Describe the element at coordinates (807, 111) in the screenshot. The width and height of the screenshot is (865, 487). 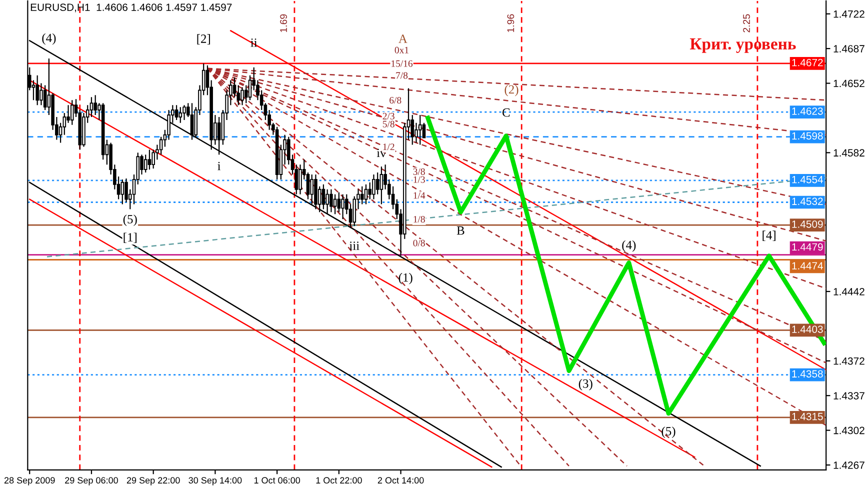
I see `ref-line-label: 1.4623` at that location.